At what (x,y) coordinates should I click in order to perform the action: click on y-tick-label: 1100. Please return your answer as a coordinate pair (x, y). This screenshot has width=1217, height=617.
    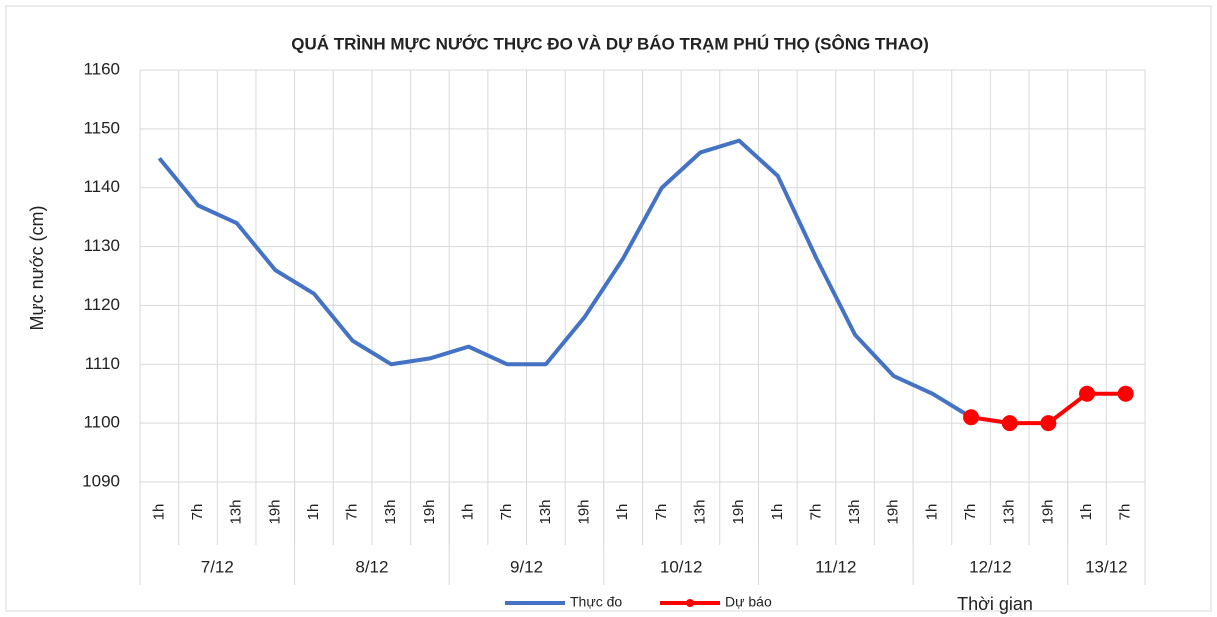
    Looking at the image, I should click on (101, 422).